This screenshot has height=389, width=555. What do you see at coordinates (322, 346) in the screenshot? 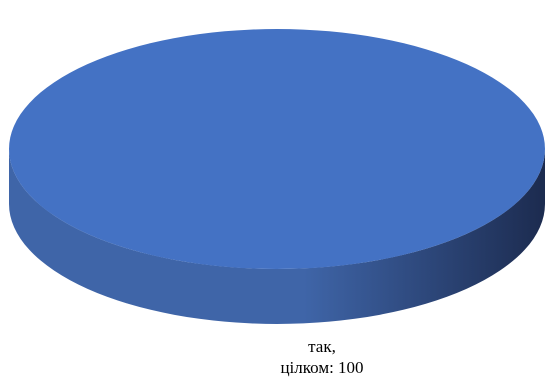
I see `slice-label-category: так,` at bounding box center [322, 346].